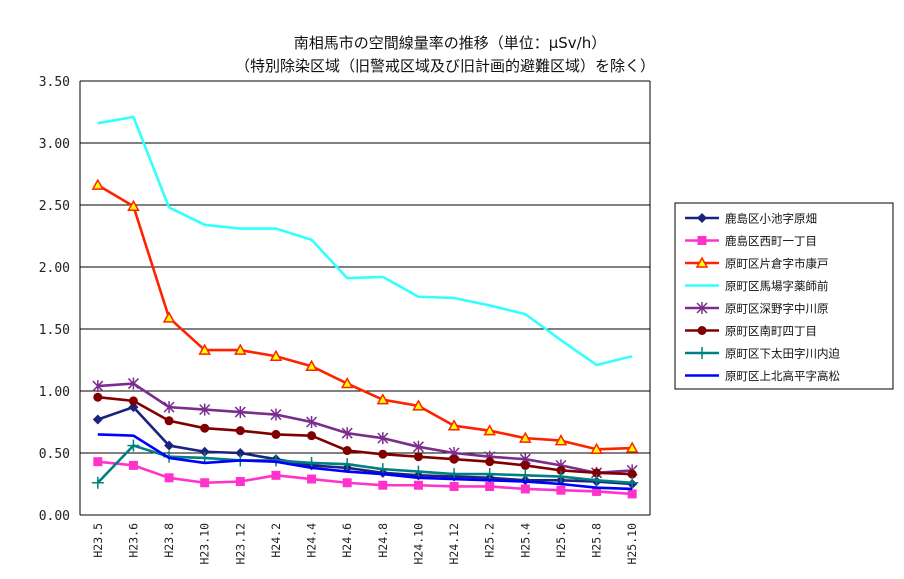 The image size is (904, 579). What do you see at coordinates (54, 206) in the screenshot?
I see `y-tick-label: 2.50` at bounding box center [54, 206].